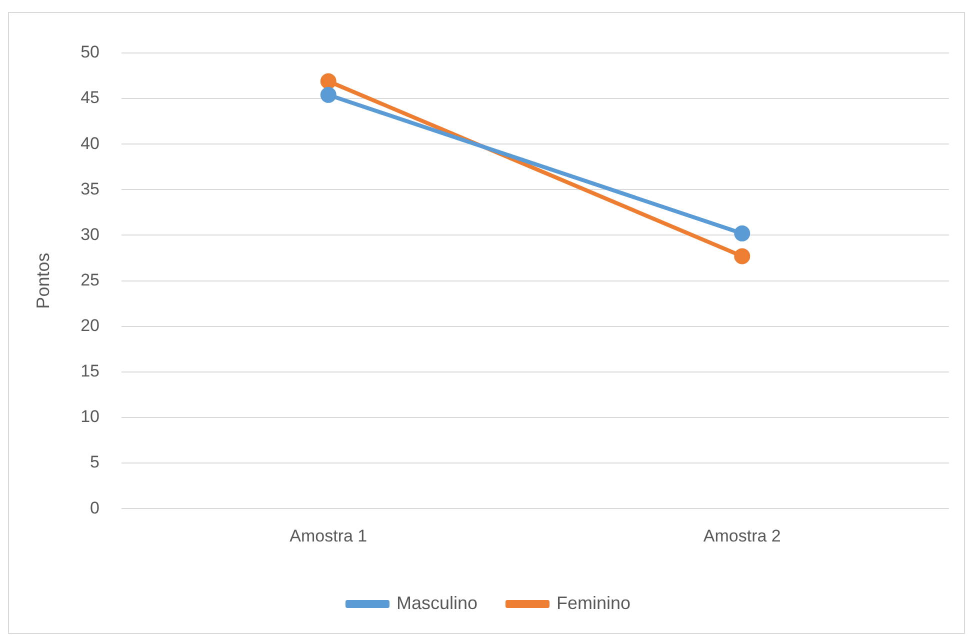  I want to click on y-tick-label: 40, so click(90, 143).